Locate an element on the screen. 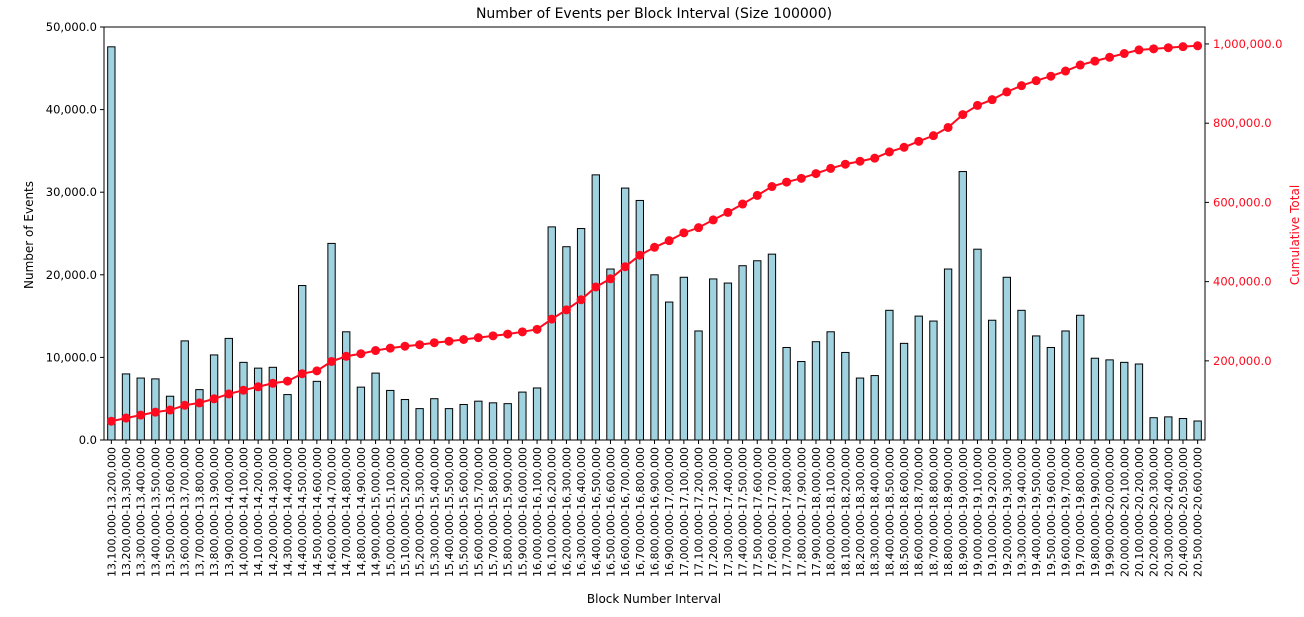 The width and height of the screenshot is (1304, 617). x-tick-label: 15,800,000-15,900,000 is located at coordinates (508, 512).